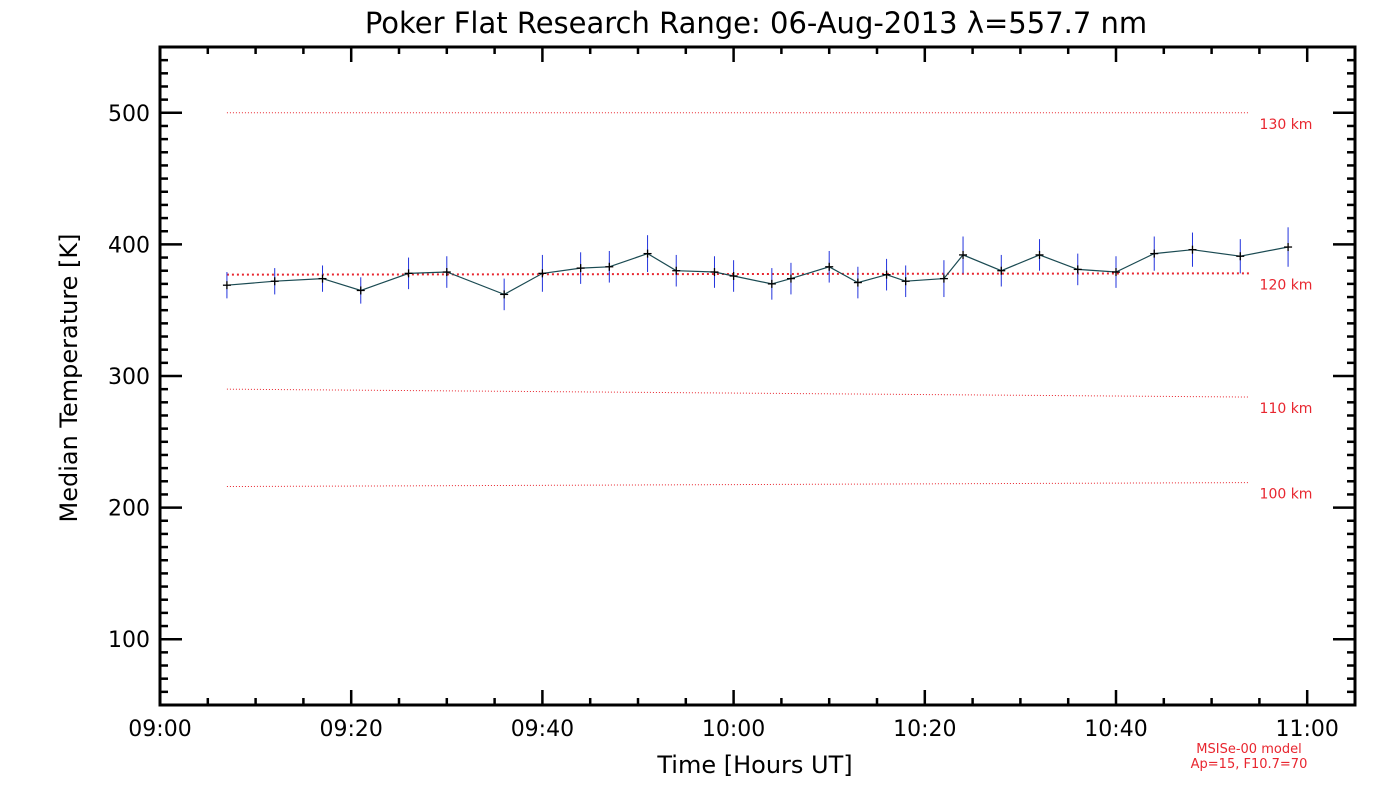 The image size is (1400, 800). I want to click on temperature-series, so click(757, 269).